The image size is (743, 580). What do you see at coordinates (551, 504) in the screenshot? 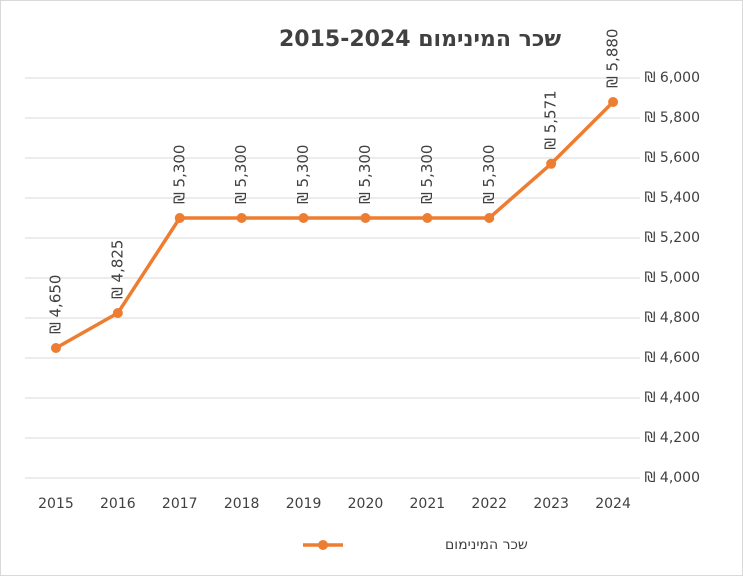
I see `x-tick-label: 2023` at bounding box center [551, 504].